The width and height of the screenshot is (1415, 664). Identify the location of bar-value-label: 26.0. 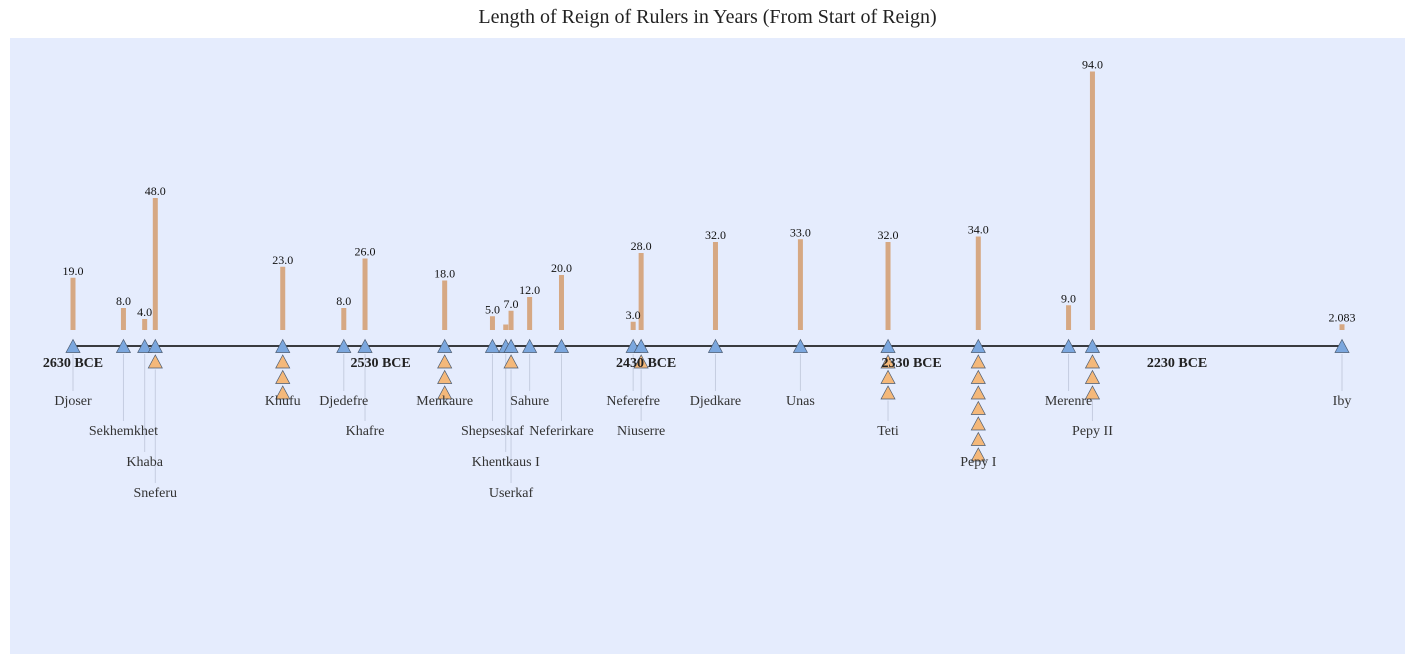
(365, 252).